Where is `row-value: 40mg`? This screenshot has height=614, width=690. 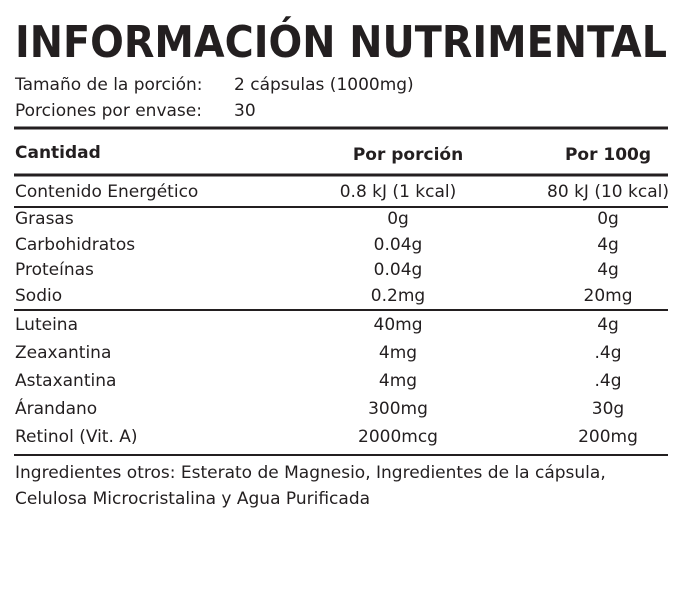 row-value: 40mg is located at coordinates (398, 325).